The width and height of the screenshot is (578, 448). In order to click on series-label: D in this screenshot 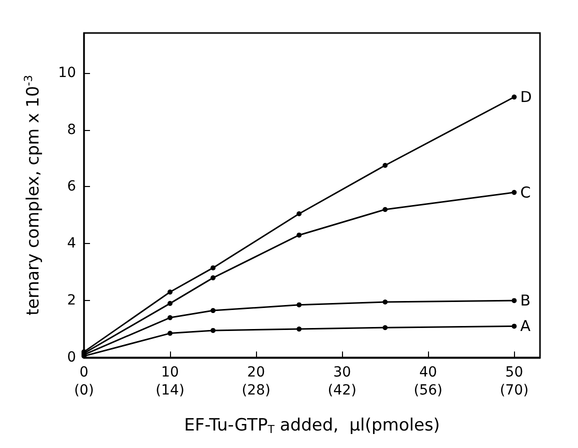, I will do `click(526, 97)`.